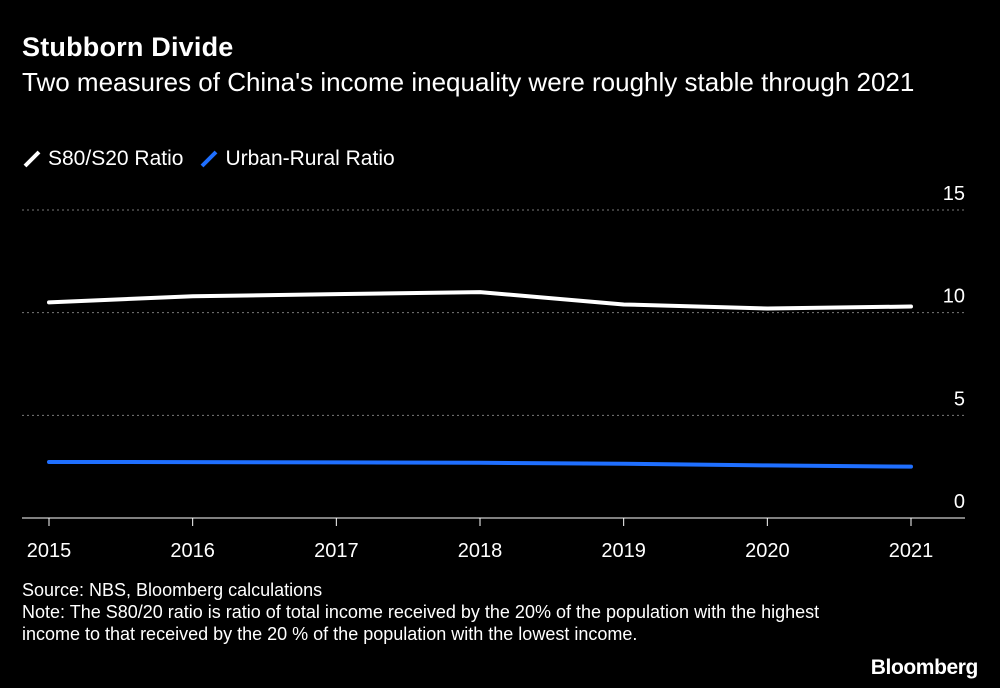 The image size is (1000, 688). I want to click on y-tick-label: 0, so click(959, 502).